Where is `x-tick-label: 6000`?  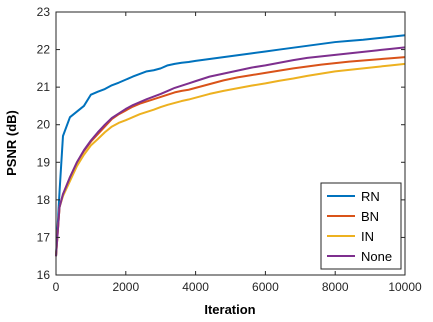
x-tick-label: 6000 is located at coordinates (265, 287).